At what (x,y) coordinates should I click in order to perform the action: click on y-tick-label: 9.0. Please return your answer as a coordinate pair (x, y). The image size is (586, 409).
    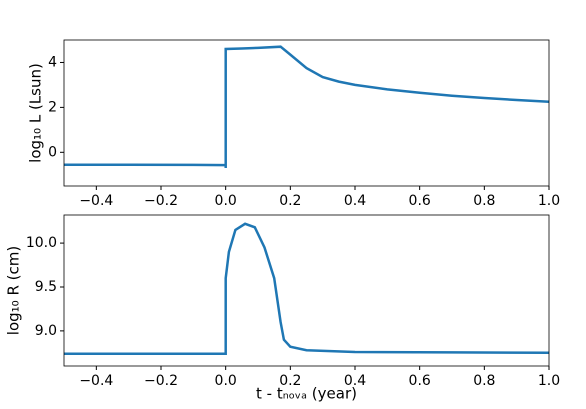
    Looking at the image, I should click on (46, 331).